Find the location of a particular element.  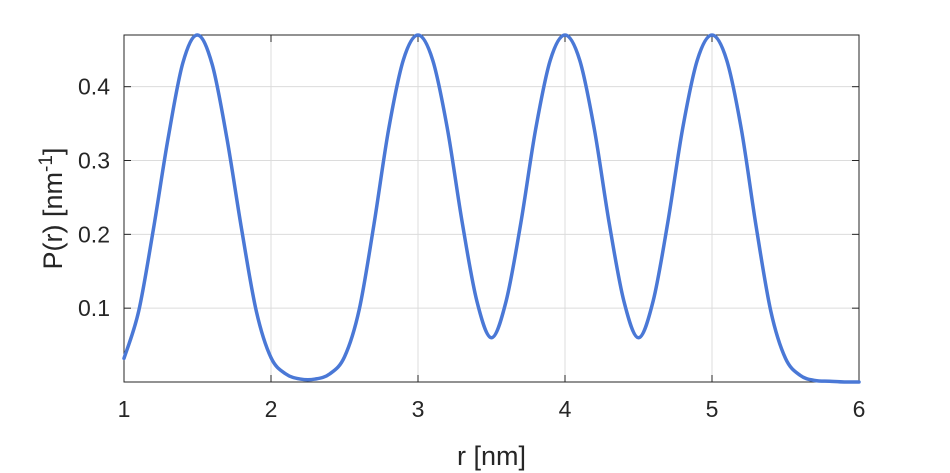

y-axis-label-superscript: -1 is located at coordinates (46, 163).